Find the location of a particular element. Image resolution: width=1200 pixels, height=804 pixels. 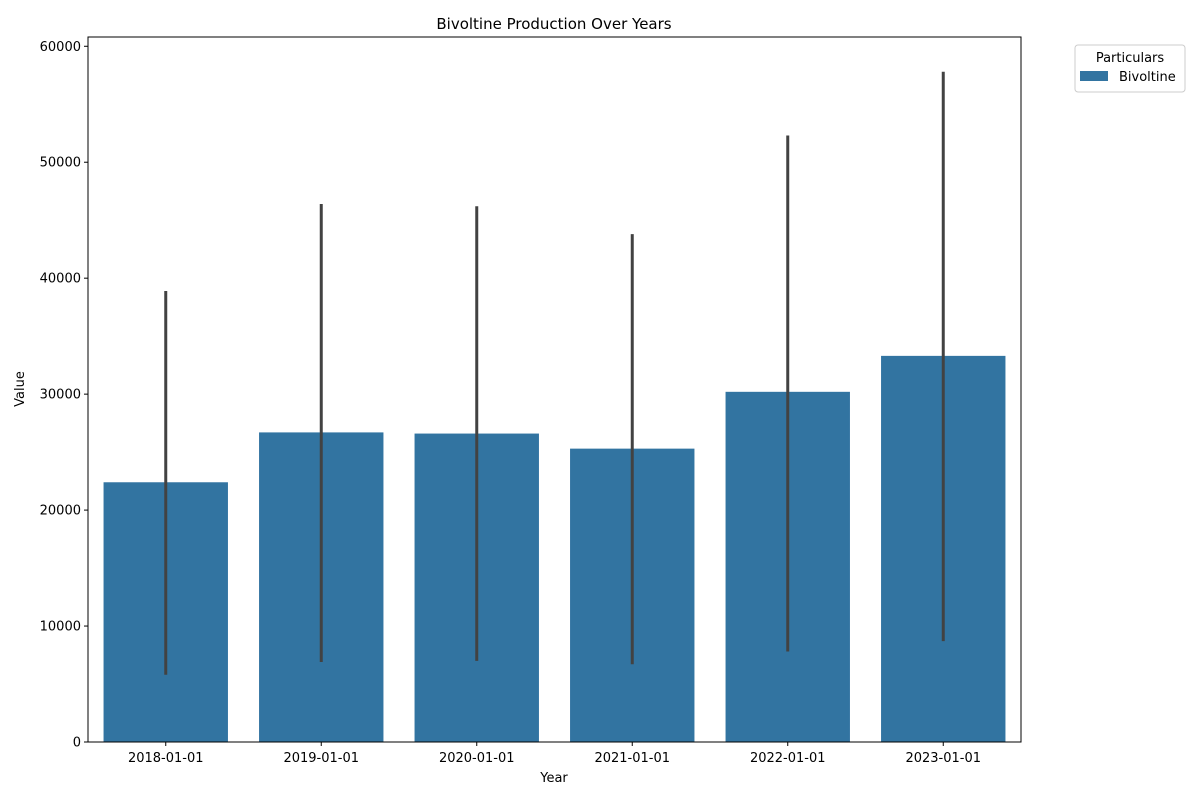

legend-swatch is located at coordinates (1094, 76).